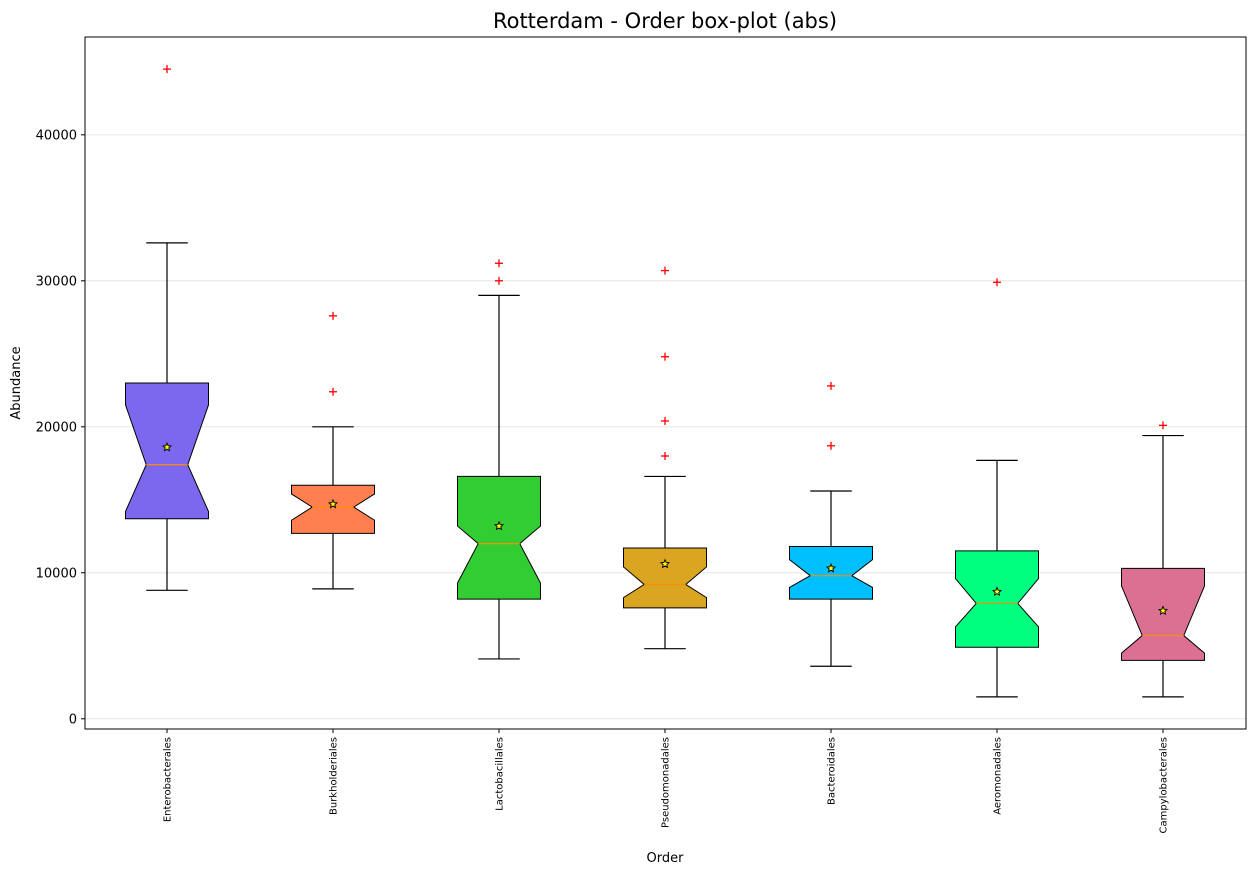  I want to click on x-tick-label: Burkholderiales, so click(334, 776).